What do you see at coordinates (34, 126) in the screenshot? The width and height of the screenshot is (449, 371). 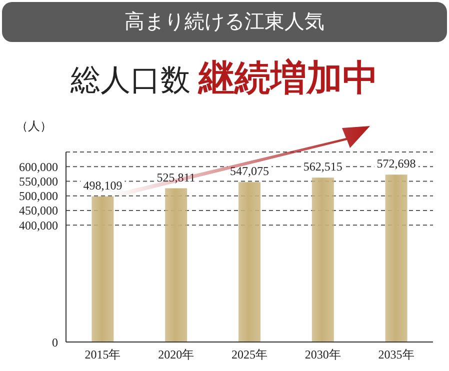 I see `y-axis-title: （人）` at bounding box center [34, 126].